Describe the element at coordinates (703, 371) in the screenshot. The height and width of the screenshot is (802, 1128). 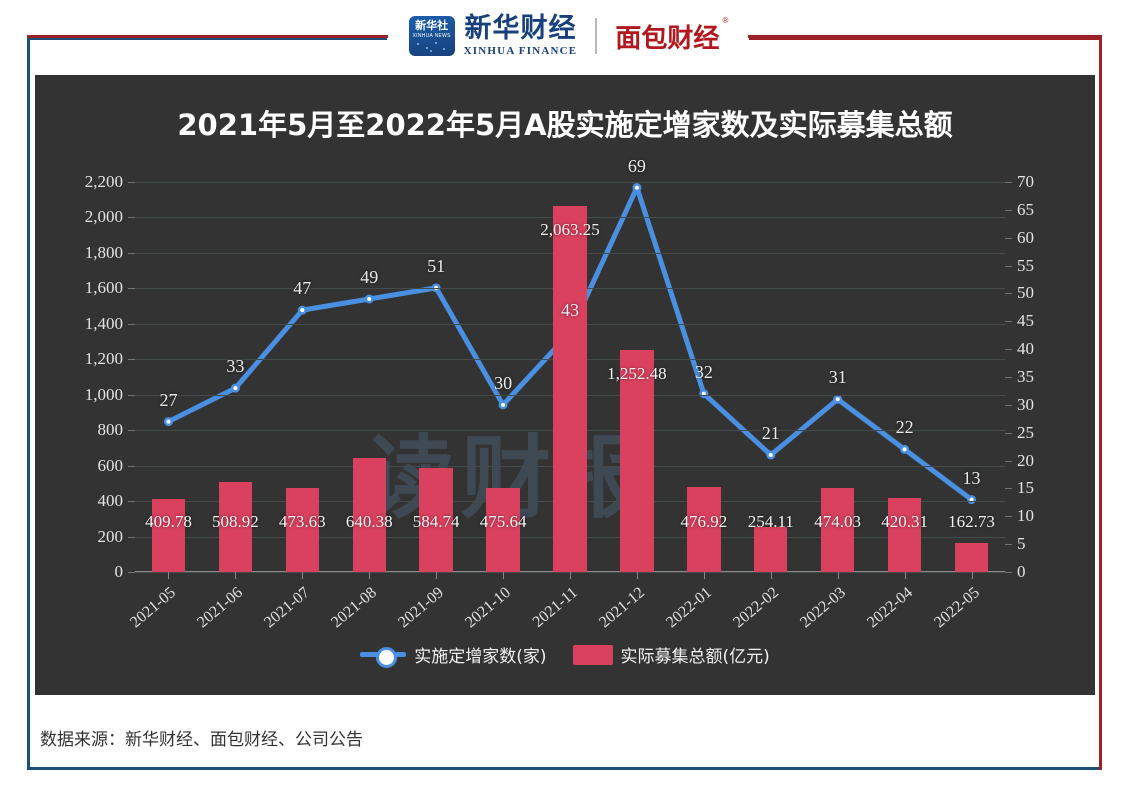
I see `line-value-label: 32` at that location.